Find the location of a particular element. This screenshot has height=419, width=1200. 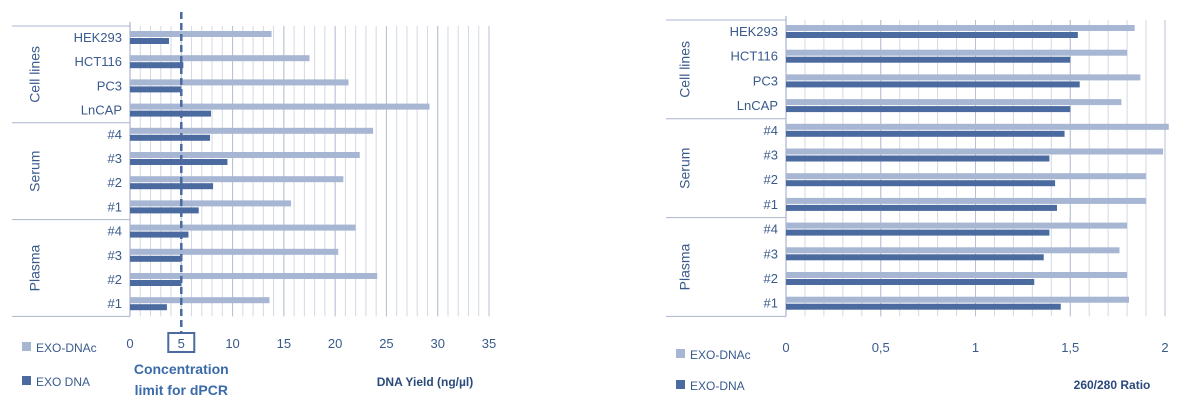

x-axis-title: 260/280 Ratio is located at coordinates (1112, 385).